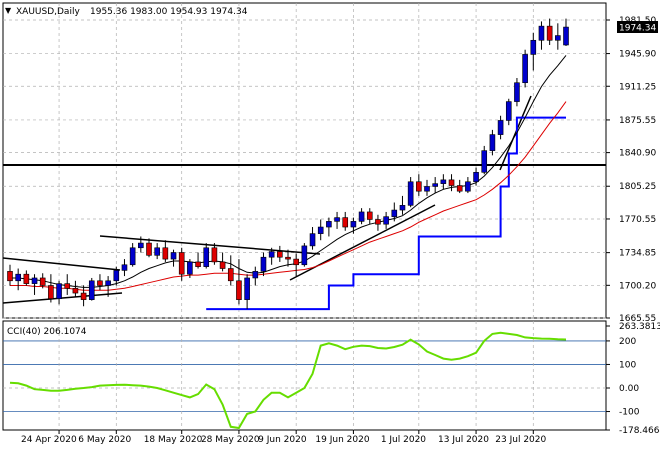 The image size is (660, 450). Describe the element at coordinates (627, 365) in the screenshot. I see `cci-axis-label: 100` at that location.